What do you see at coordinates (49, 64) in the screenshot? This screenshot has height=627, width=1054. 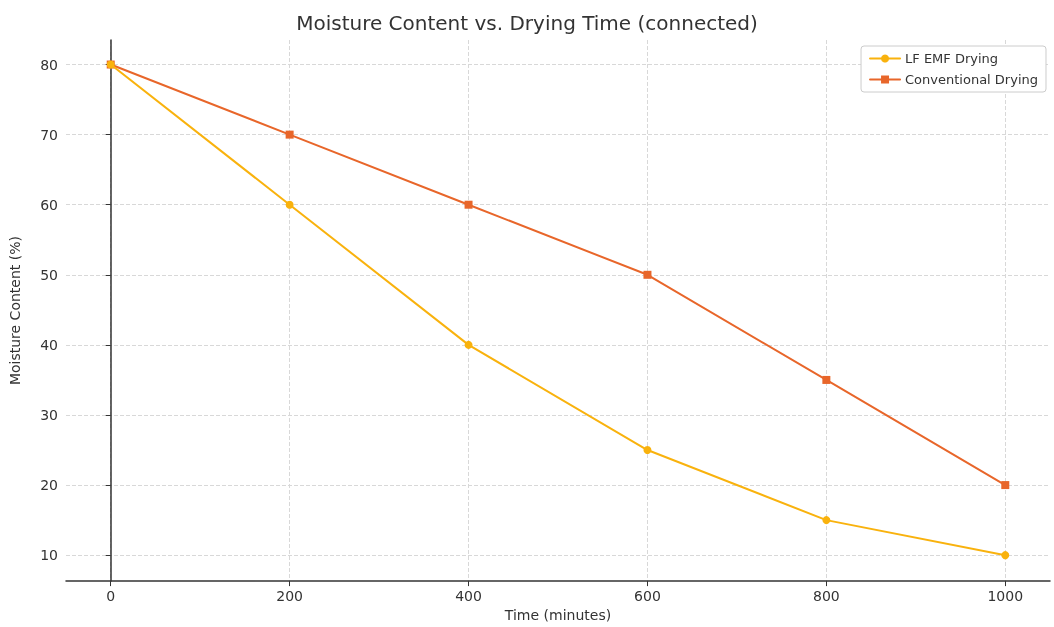 I see `y-tick-label: 80` at bounding box center [49, 64].